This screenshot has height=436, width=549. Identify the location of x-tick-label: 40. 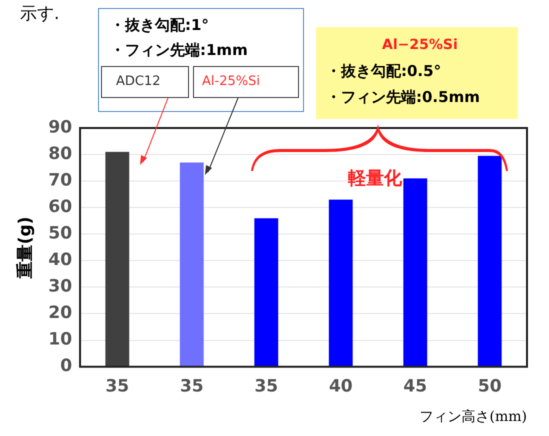
(340, 386).